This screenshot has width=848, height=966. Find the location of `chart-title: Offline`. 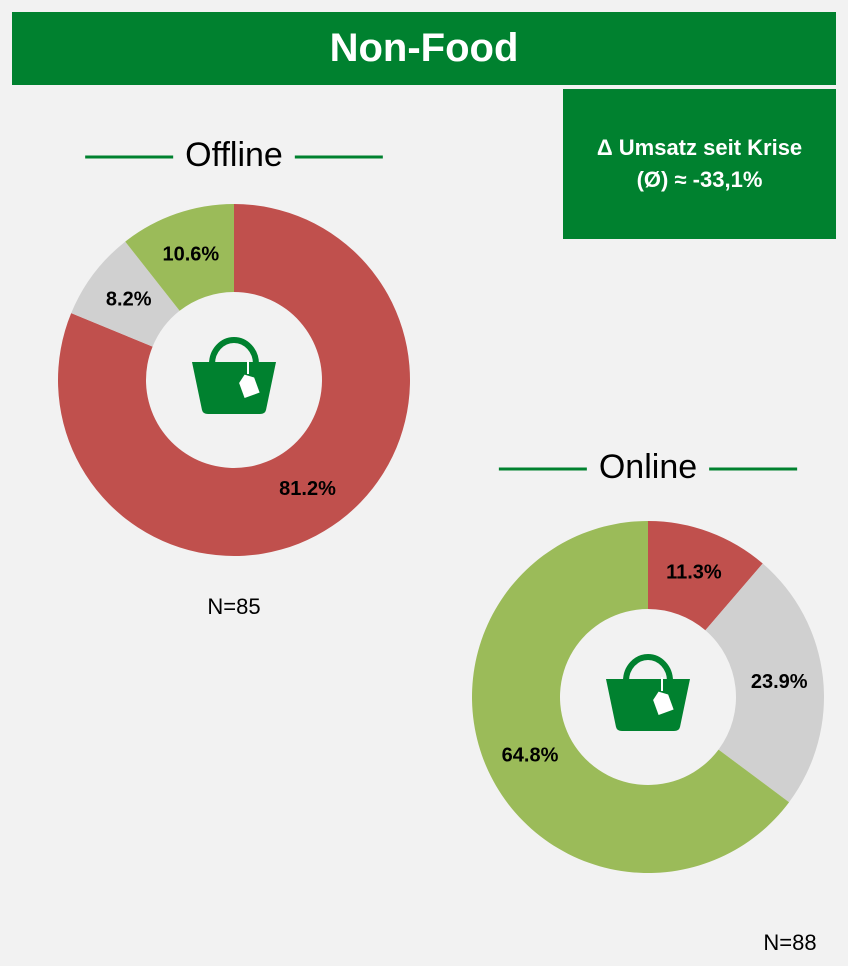

chart-title: Offline is located at coordinates (234, 155).